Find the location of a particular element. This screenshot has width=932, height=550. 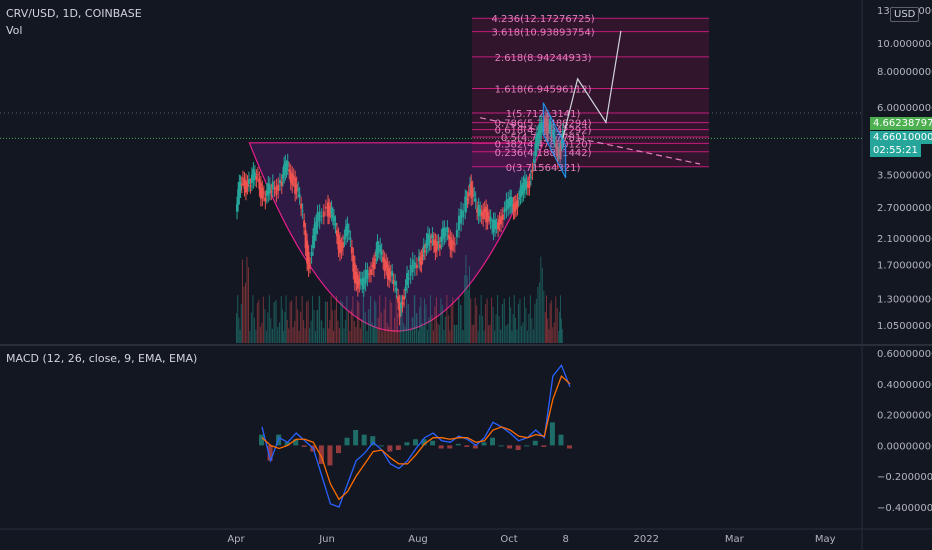

price-tick-label: 2.10000000 is located at coordinates (904, 239).